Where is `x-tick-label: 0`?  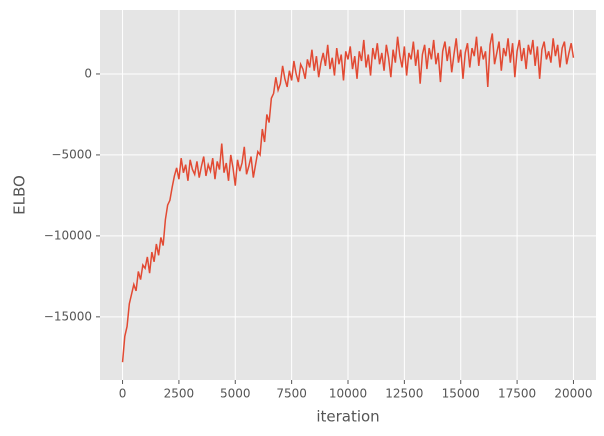 x-tick-label: 0 is located at coordinates (123, 394).